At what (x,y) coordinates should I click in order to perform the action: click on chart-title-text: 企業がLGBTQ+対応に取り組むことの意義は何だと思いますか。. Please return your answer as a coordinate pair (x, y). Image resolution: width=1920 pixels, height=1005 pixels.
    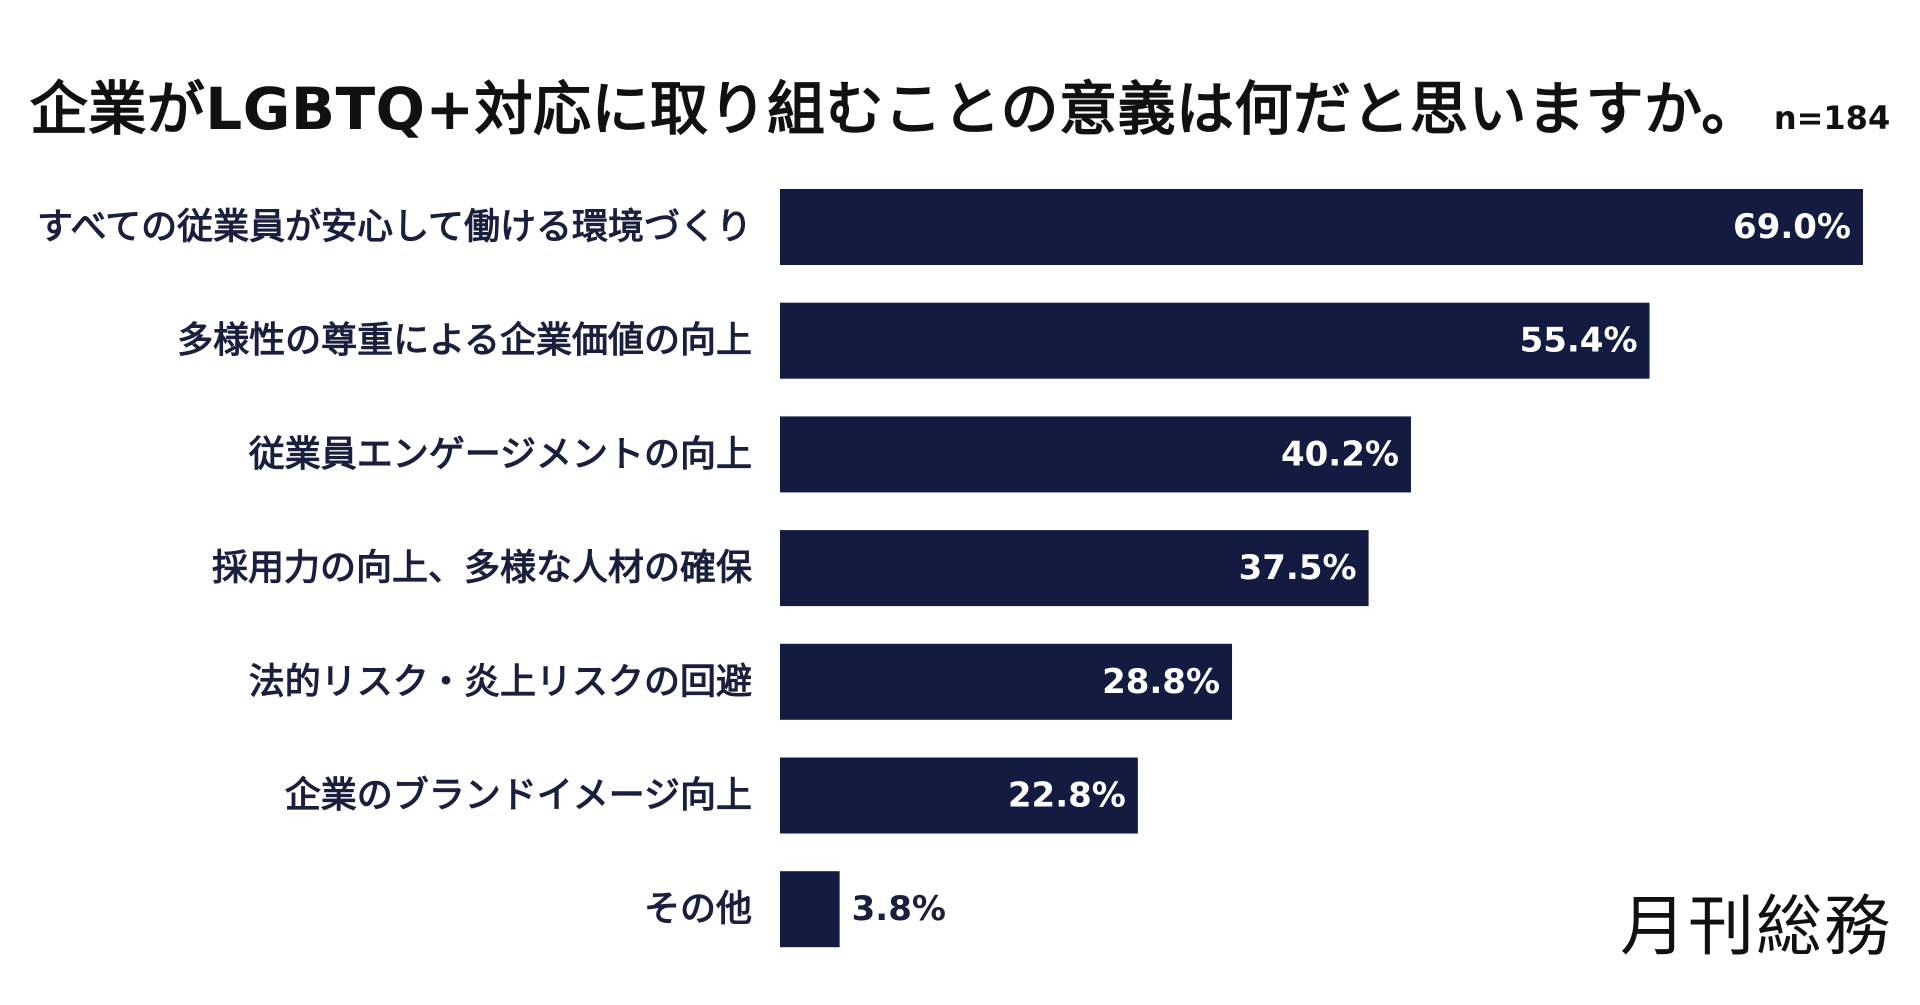
    Looking at the image, I should click on (894, 109).